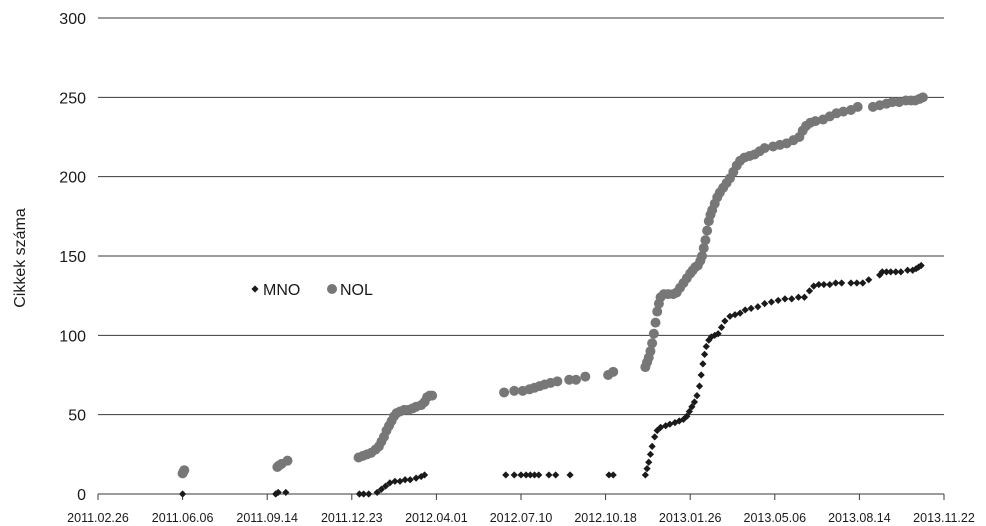  Describe the element at coordinates (436, 518) in the screenshot. I see `x-tick-label: 2012.04.01` at that location.